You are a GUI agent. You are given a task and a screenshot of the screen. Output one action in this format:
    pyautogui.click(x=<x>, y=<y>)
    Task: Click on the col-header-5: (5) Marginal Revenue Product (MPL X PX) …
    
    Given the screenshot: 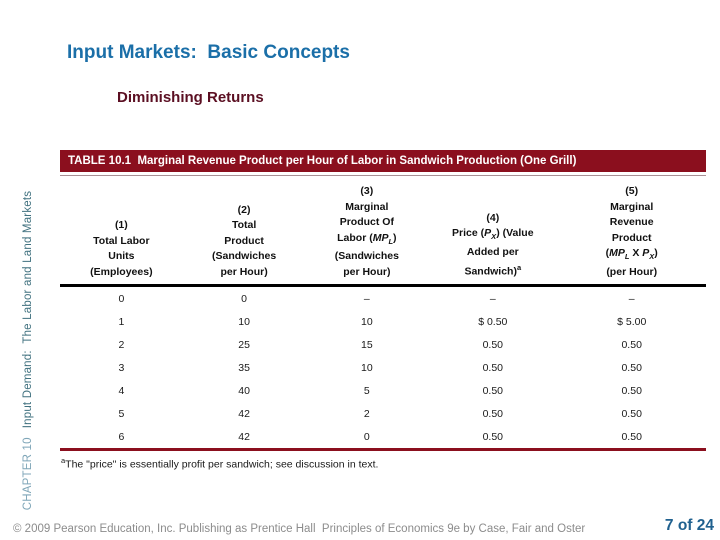 What is the action you would take?
    pyautogui.click(x=631, y=231)
    